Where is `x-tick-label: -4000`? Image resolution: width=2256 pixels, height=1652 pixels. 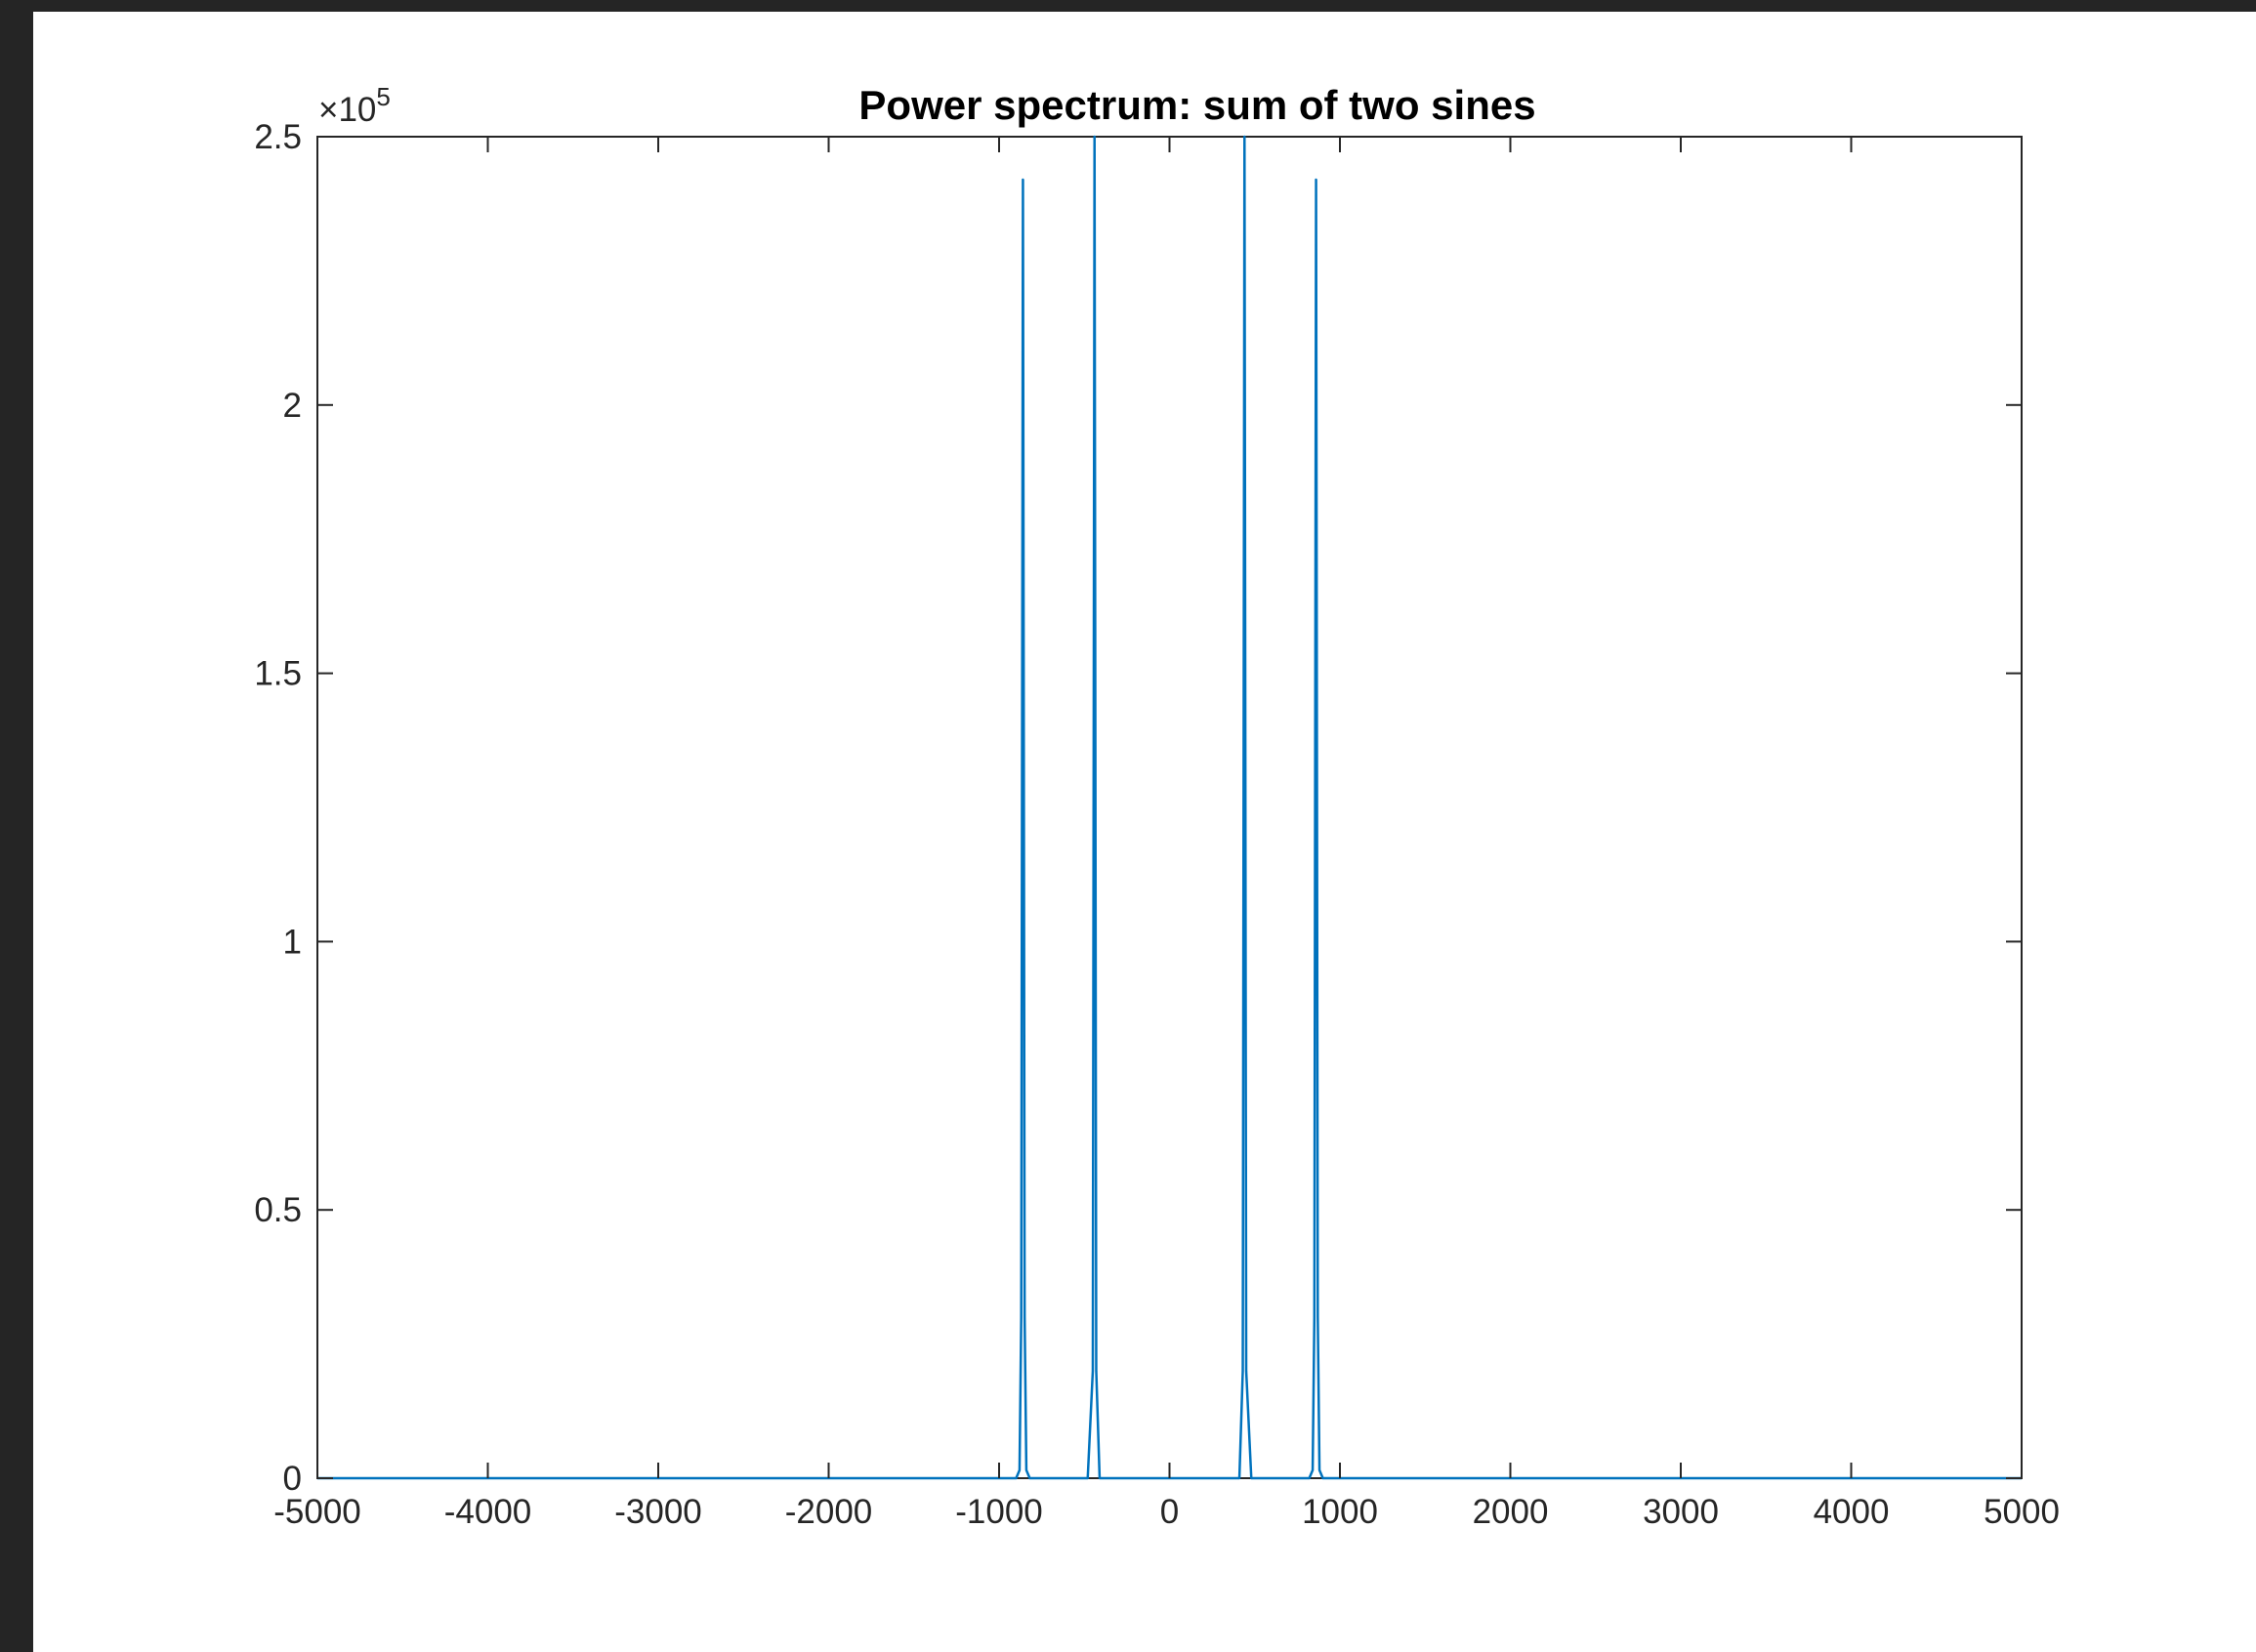 x-tick-label: -4000 is located at coordinates (488, 1512).